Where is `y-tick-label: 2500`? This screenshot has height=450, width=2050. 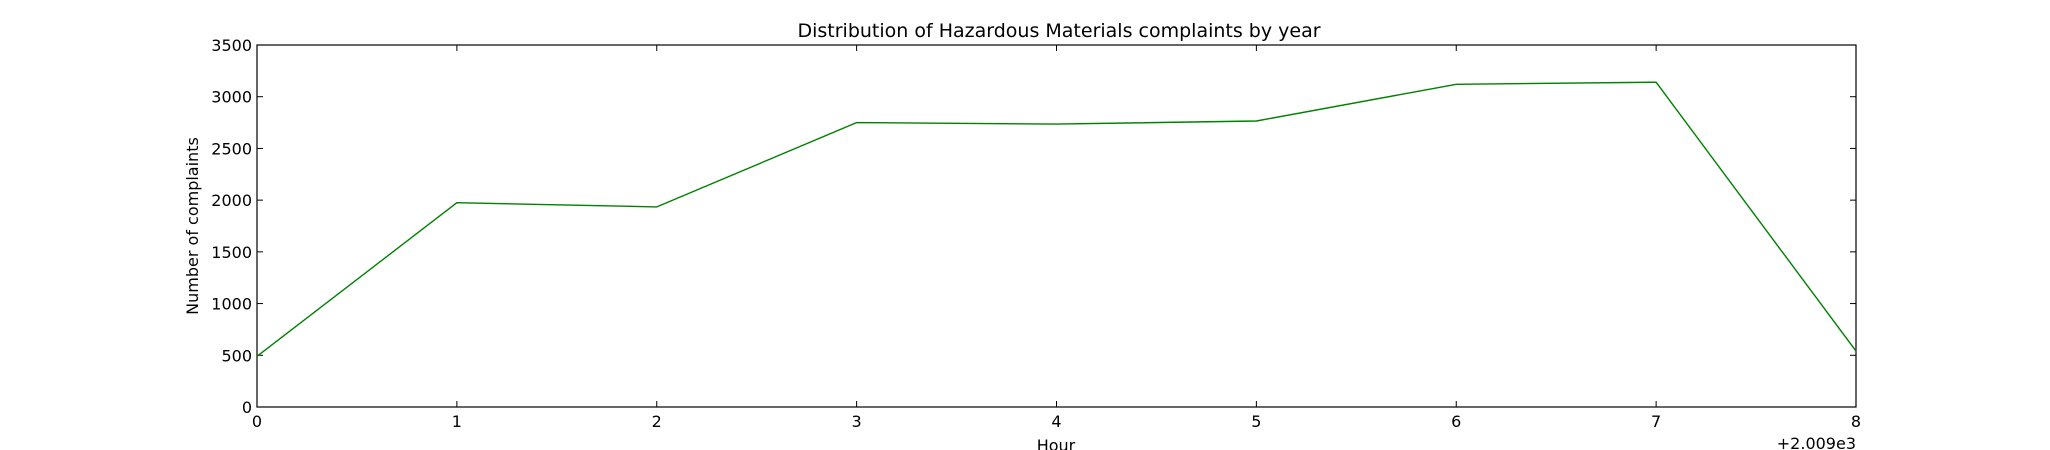
y-tick-label: 2500 is located at coordinates (231, 148).